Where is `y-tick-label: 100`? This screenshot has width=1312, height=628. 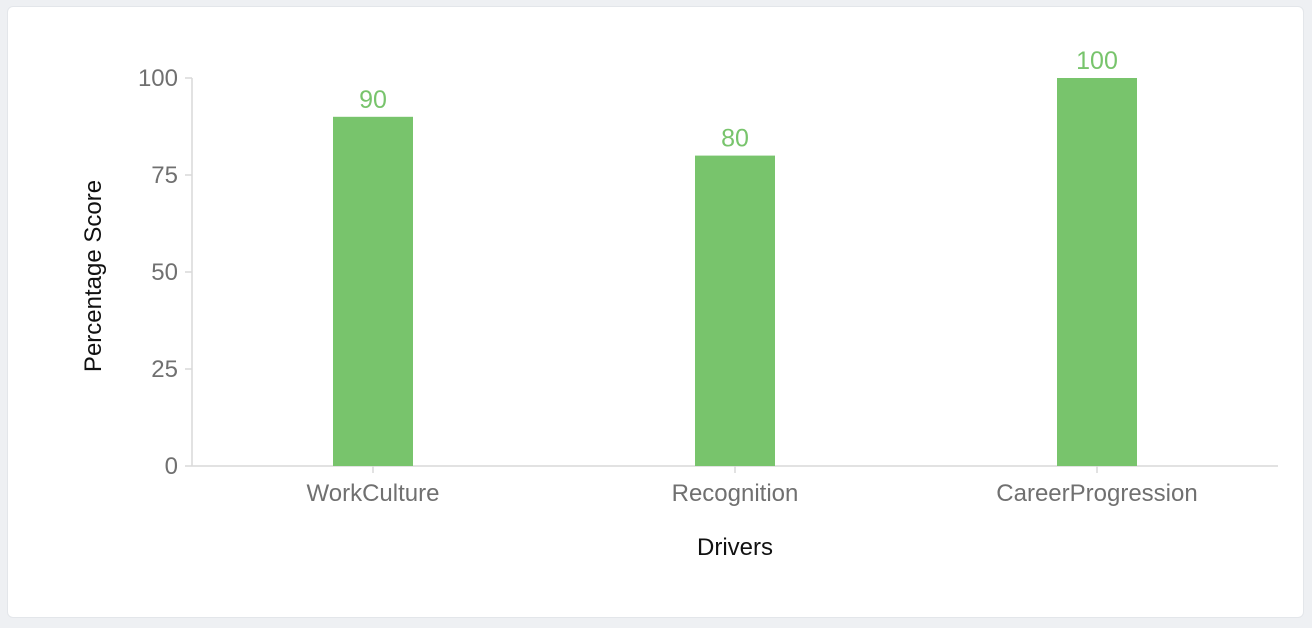 y-tick-label: 100 is located at coordinates (158, 78).